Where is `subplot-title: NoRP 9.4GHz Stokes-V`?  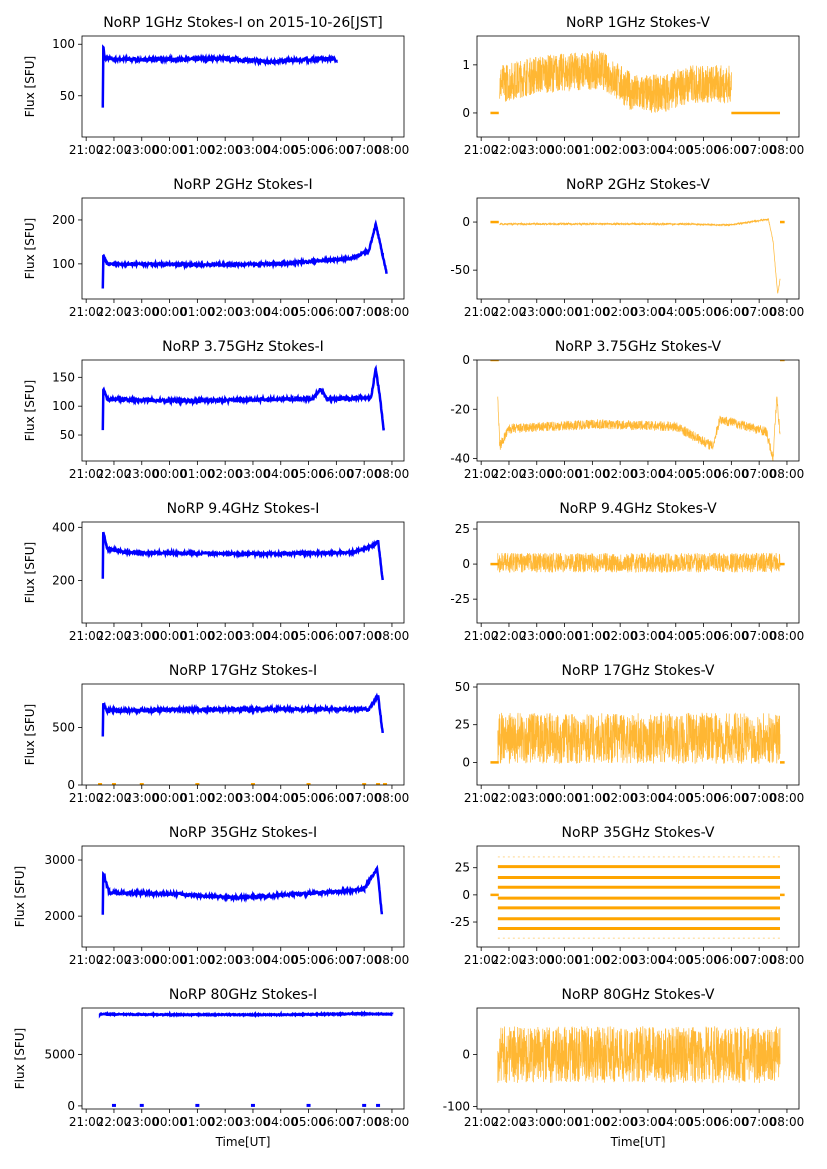 subplot-title: NoRP 9.4GHz Stokes-V is located at coordinates (638, 509).